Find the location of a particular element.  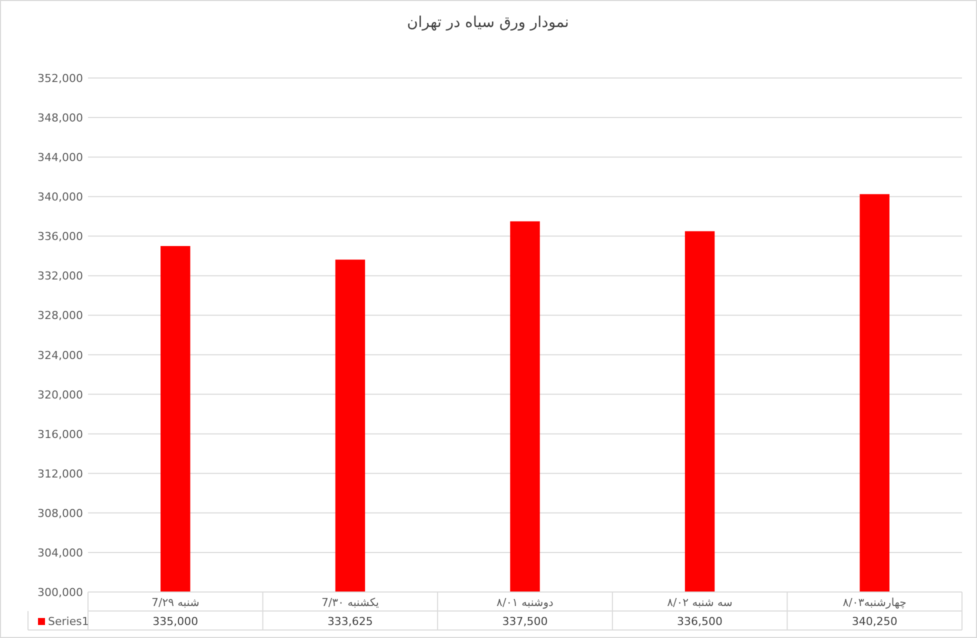

y-tick-label: 336,000 is located at coordinates (60, 237).